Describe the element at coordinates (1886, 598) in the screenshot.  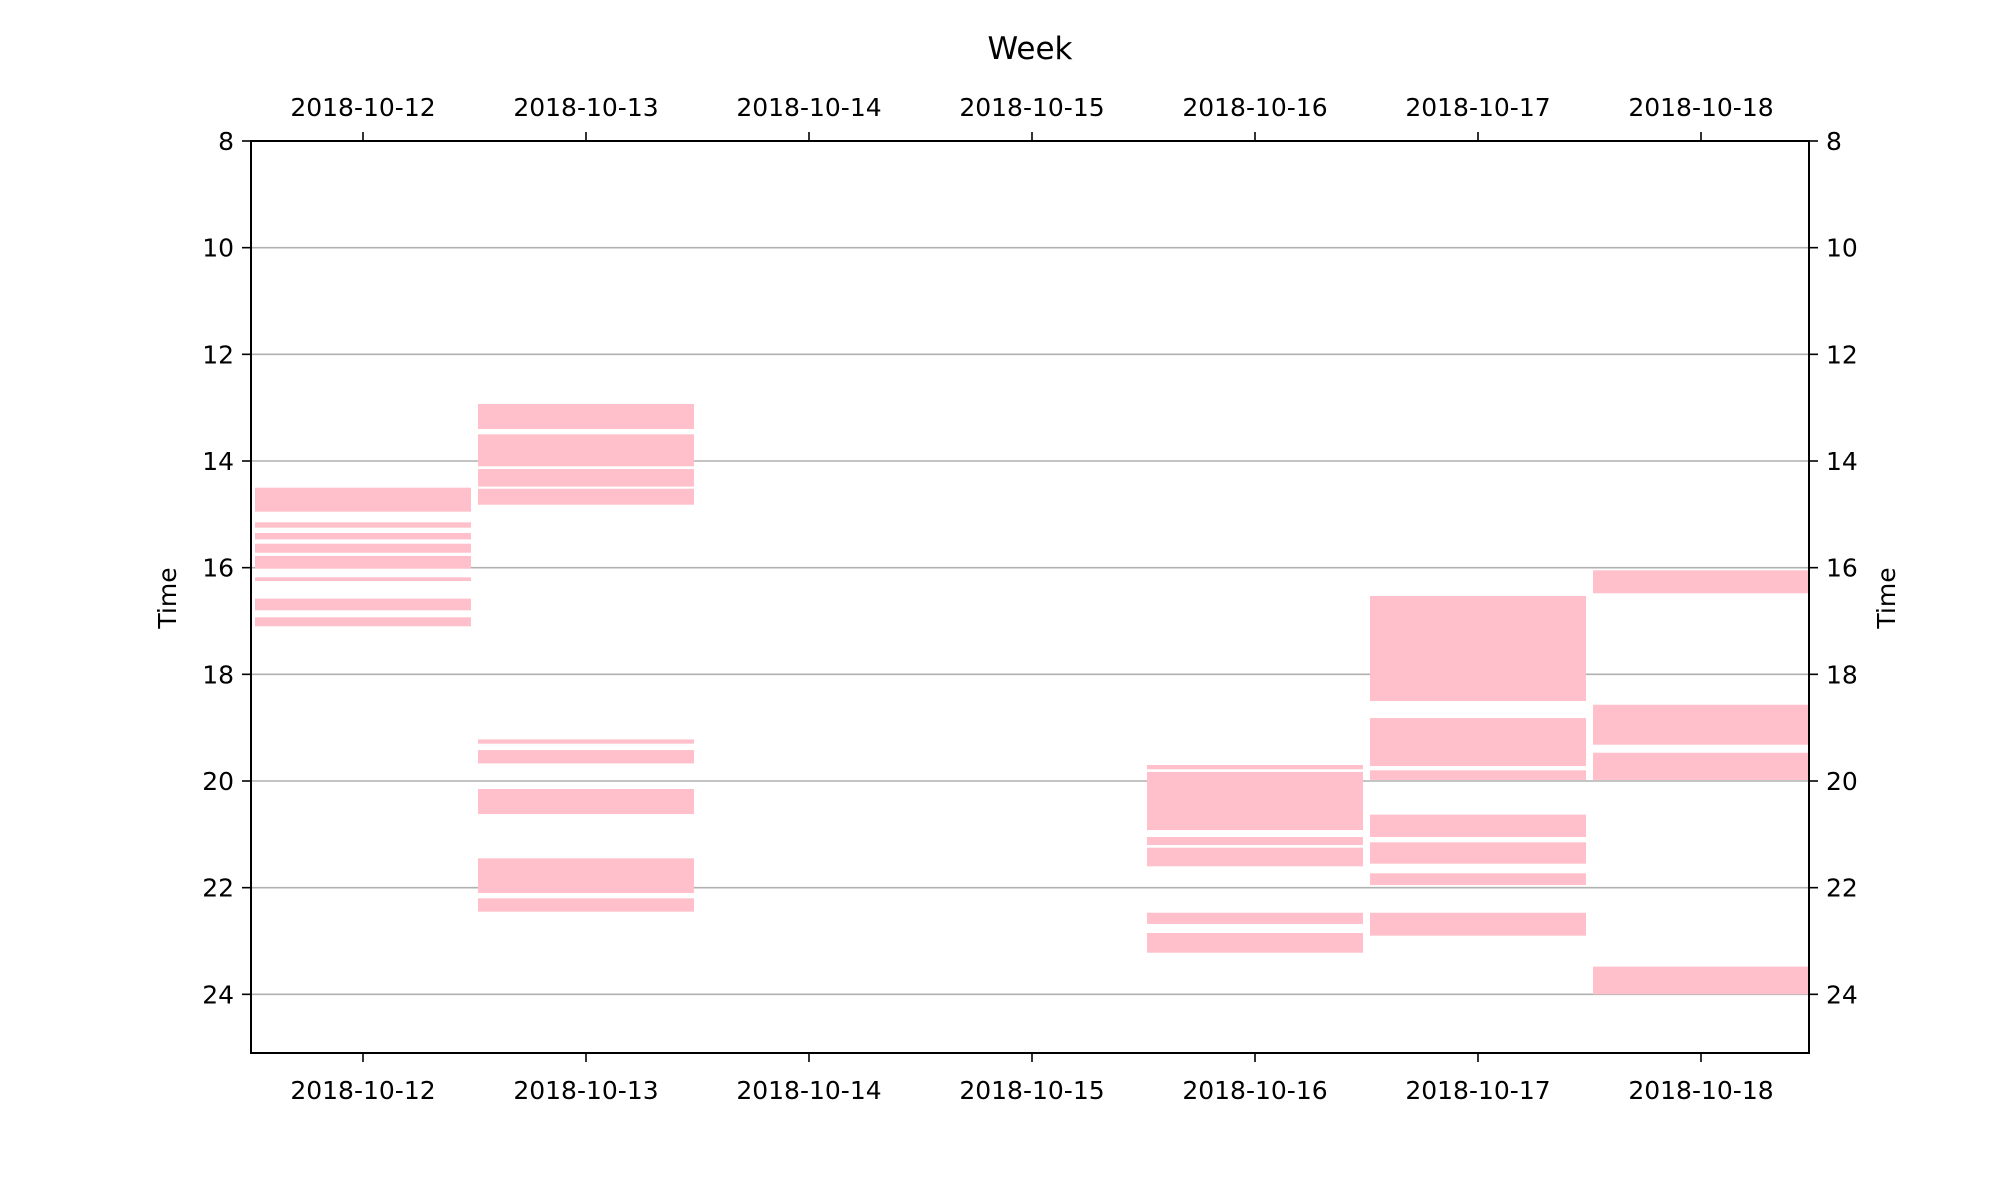
I see `y-axis-label-right: Time` at that location.